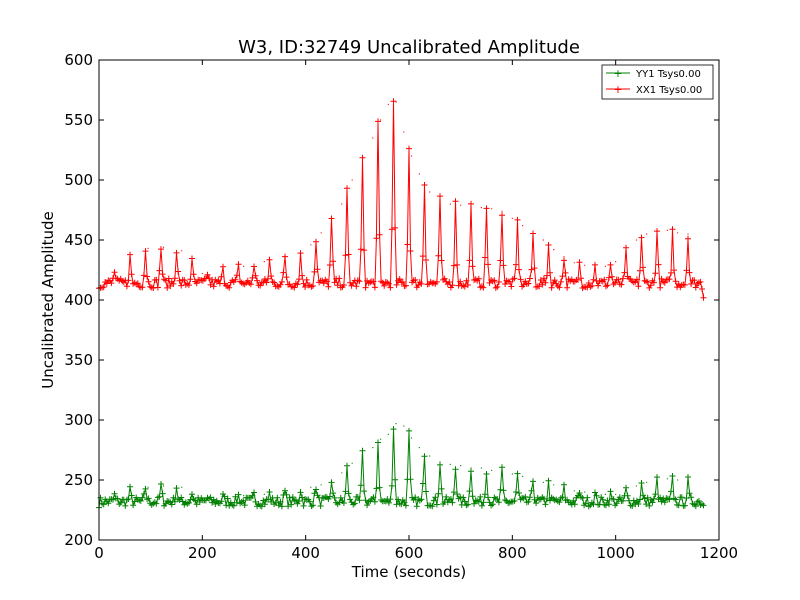 This screenshot has height=600, width=800. Describe the element at coordinates (48, 299) in the screenshot. I see `y-axis-title: Uncalibrated Amplitude` at that location.